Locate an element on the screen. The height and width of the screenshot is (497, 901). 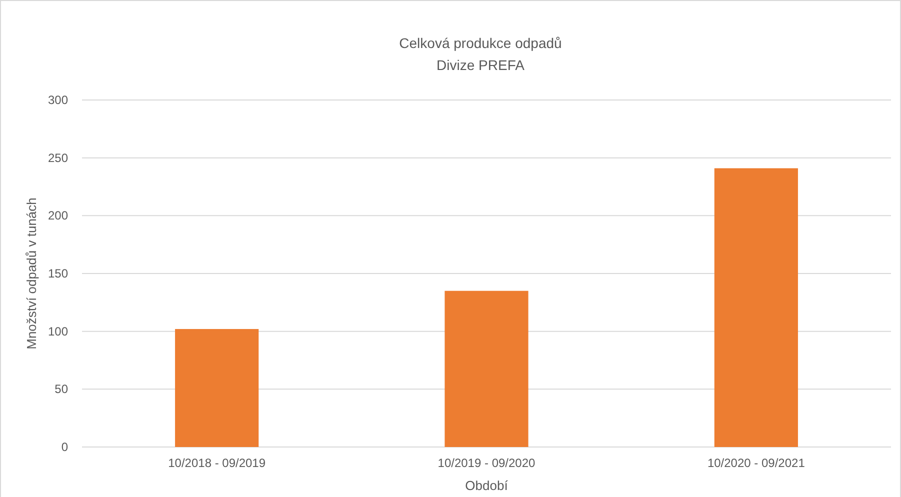
y-tick-label: 50 is located at coordinates (61, 389).